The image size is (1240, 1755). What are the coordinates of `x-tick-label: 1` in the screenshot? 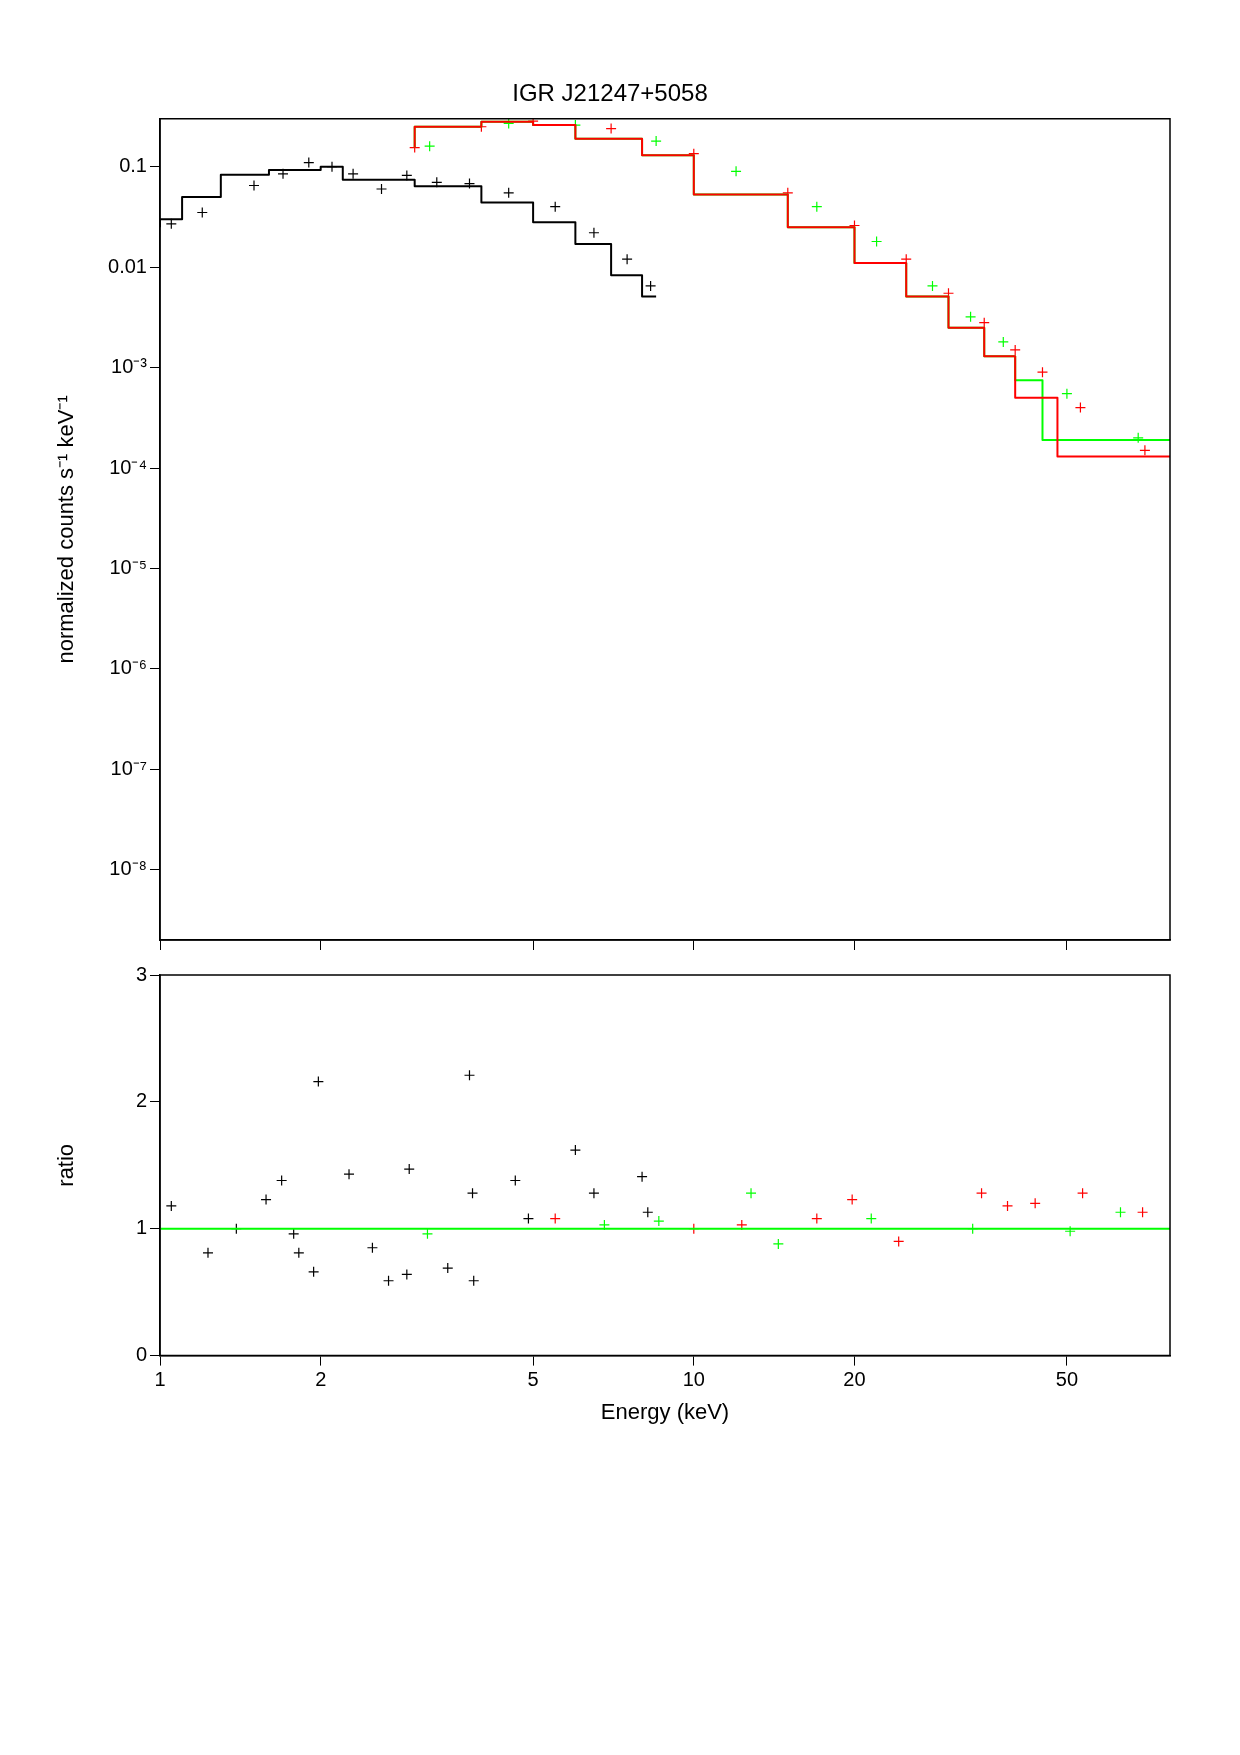 It's located at (160, 1379).